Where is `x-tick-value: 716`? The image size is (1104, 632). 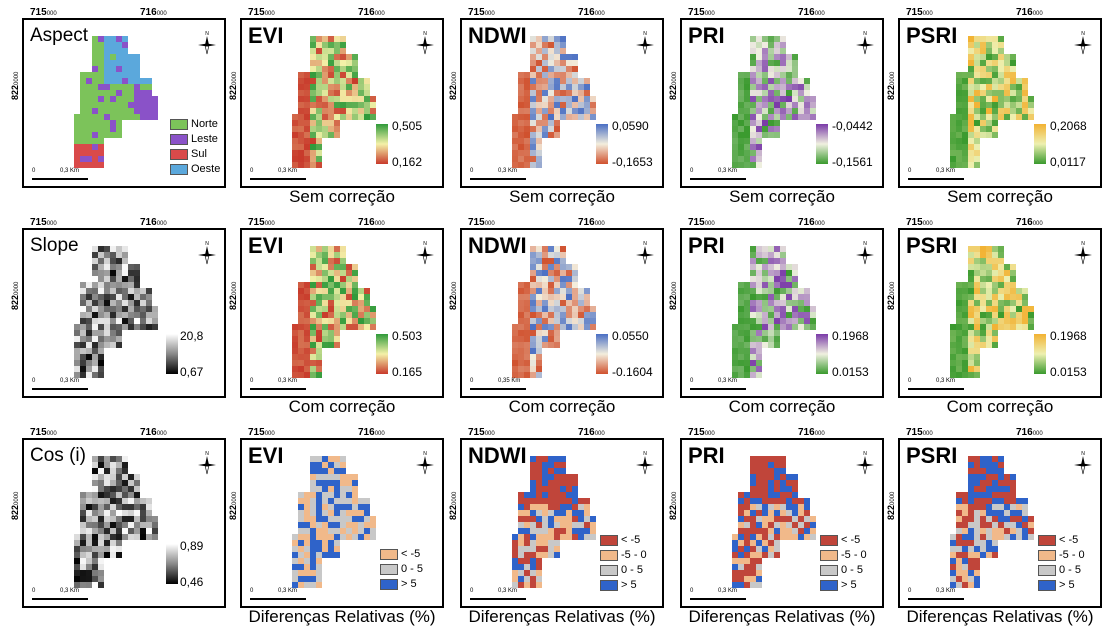
x-tick-value: 716 is located at coordinates (1024, 222).